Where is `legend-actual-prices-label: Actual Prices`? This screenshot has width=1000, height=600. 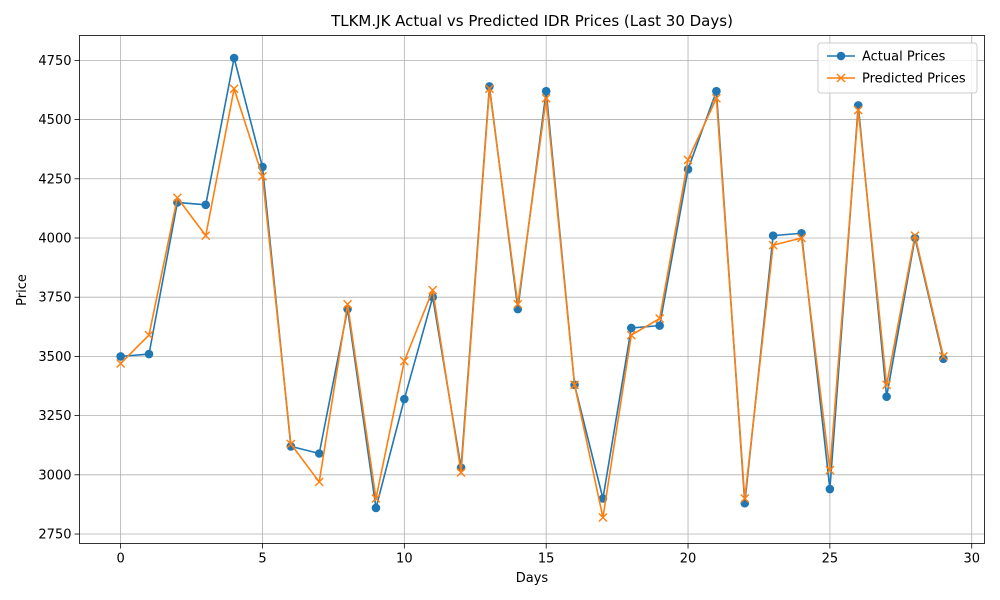 legend-actual-prices-label: Actual Prices is located at coordinates (904, 57).